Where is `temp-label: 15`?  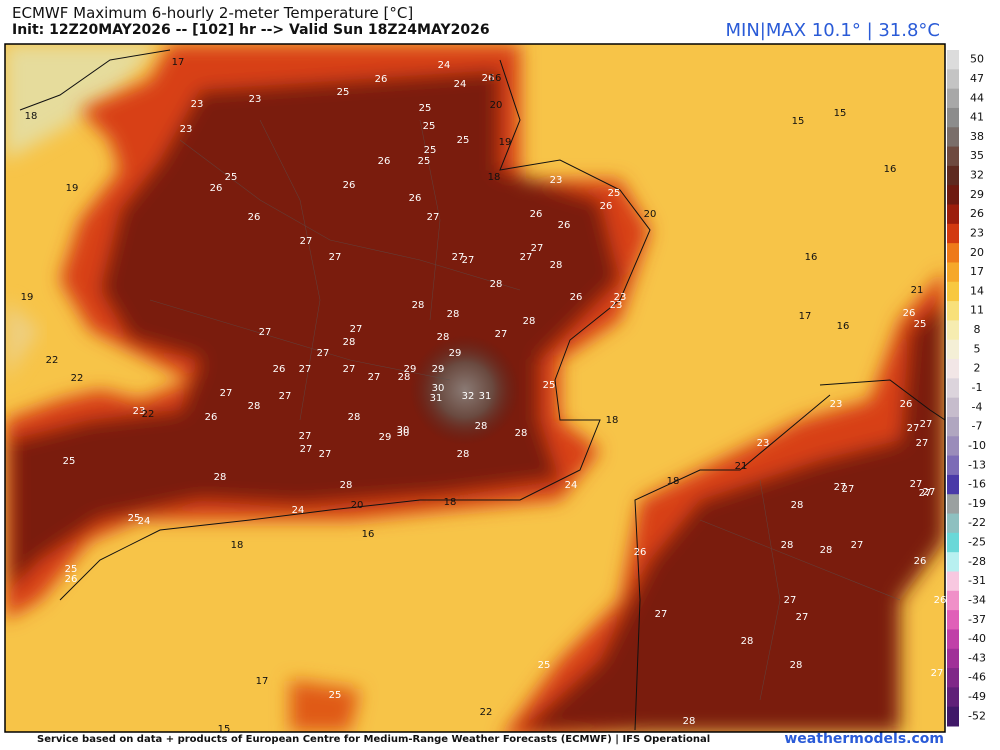
temp-label: 15 is located at coordinates (224, 729).